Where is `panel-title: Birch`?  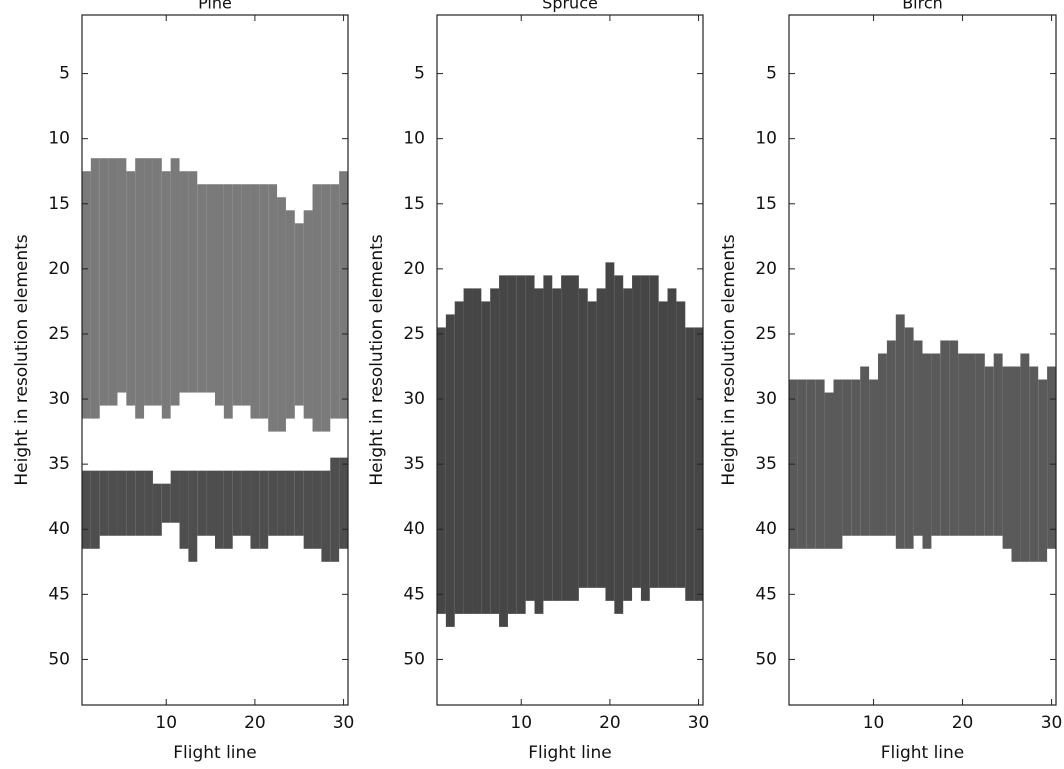 panel-title: Birch is located at coordinates (922, 6).